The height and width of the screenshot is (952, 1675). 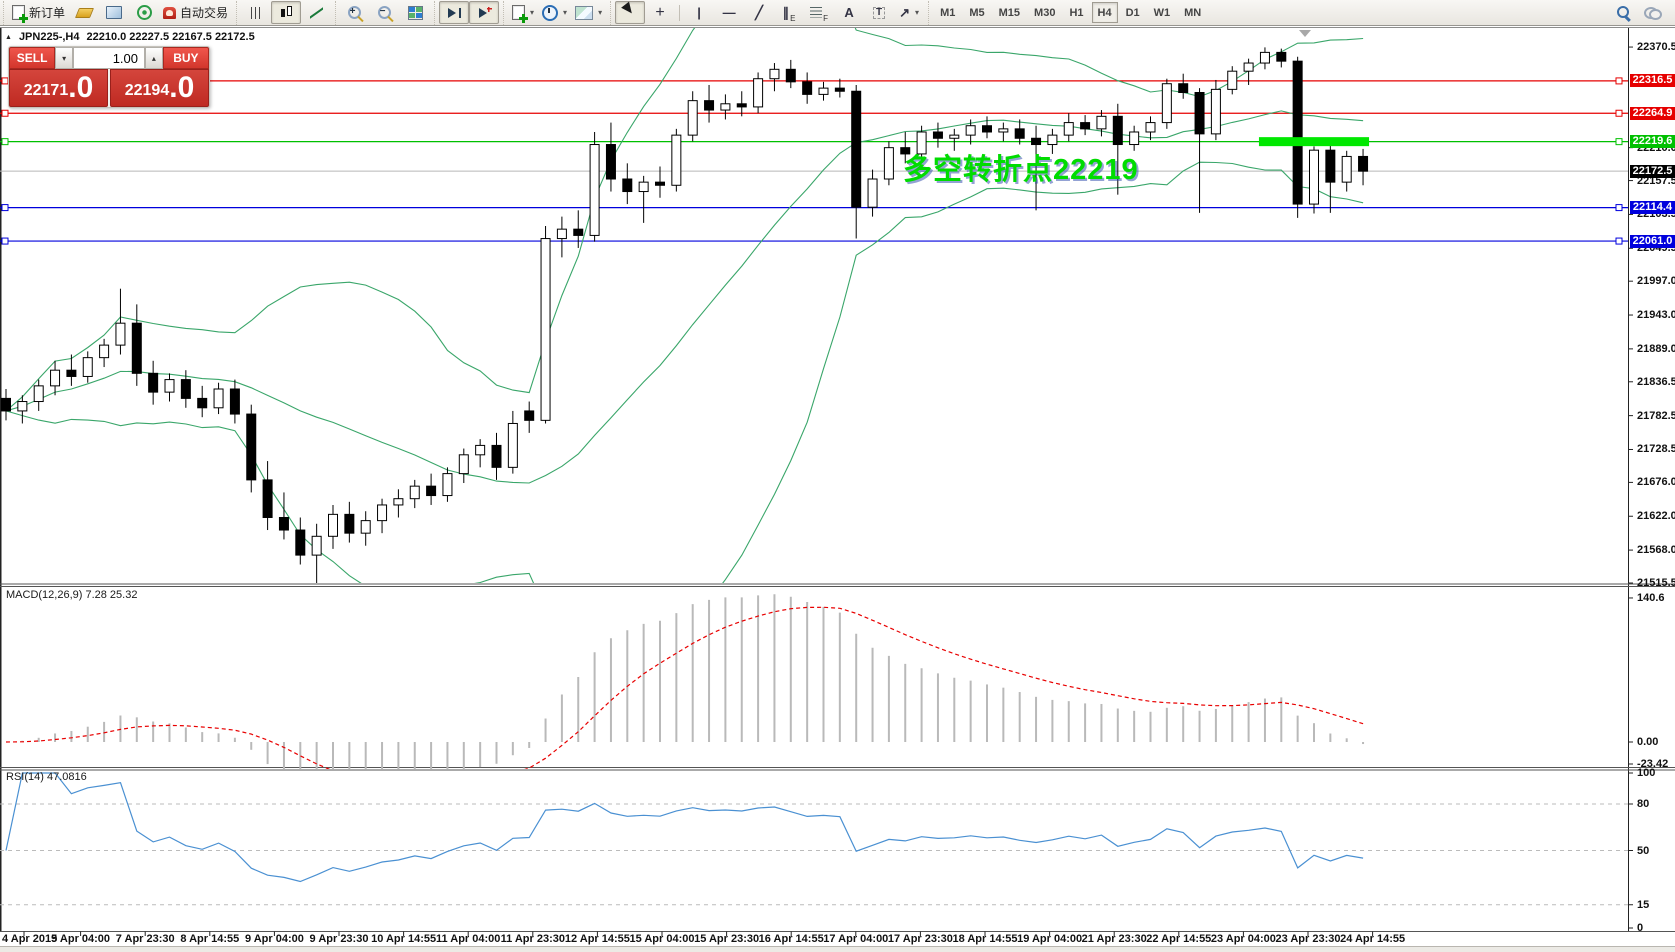 What do you see at coordinates (948, 12) in the screenshot?
I see `timeframe-m1-button: M1` at bounding box center [948, 12].